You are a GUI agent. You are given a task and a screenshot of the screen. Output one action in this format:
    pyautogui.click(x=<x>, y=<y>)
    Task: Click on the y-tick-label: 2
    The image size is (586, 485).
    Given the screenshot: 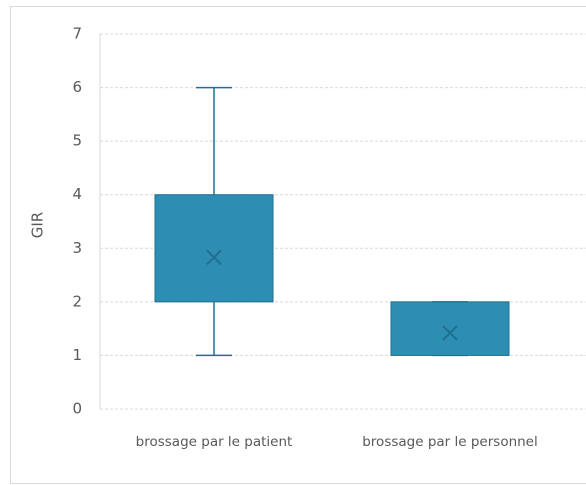 What is the action you would take?
    pyautogui.click(x=77, y=301)
    